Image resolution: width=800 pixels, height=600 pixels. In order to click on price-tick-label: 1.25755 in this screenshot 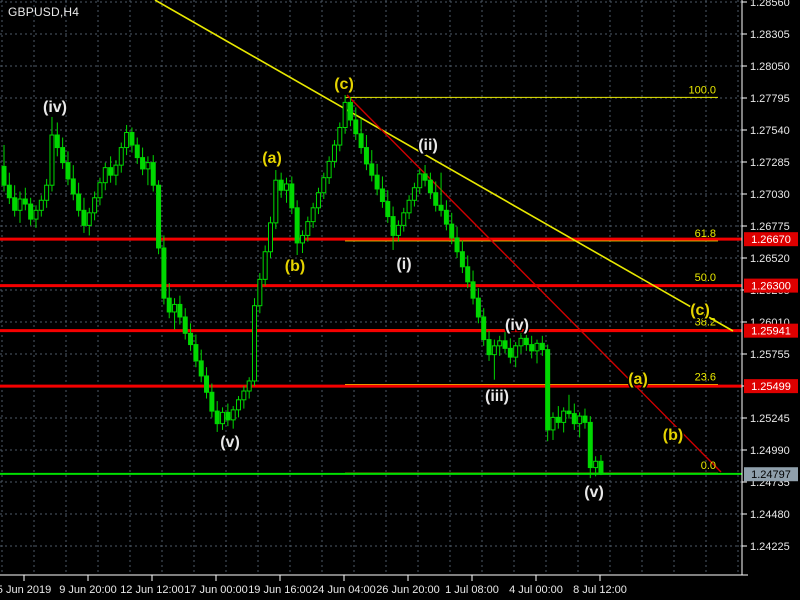, I will do `click(770, 355)`.